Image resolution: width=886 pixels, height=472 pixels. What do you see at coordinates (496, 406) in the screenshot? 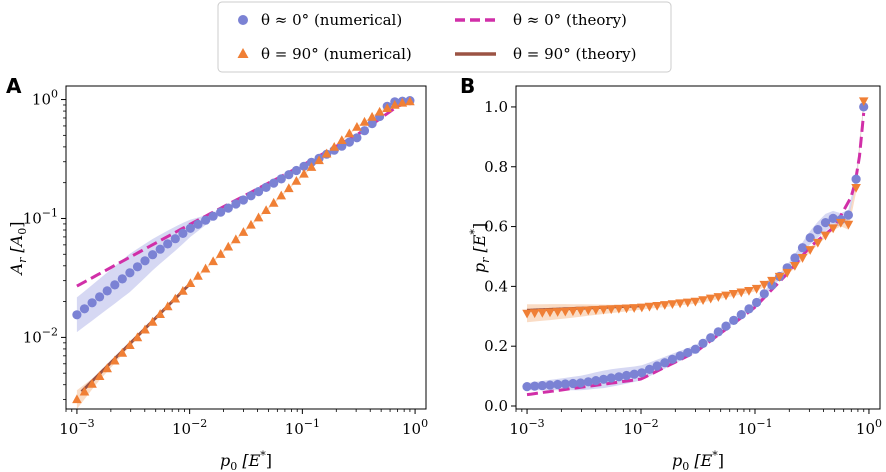
I see `panel-b-ytick-label-0: 0.0` at bounding box center [496, 406].